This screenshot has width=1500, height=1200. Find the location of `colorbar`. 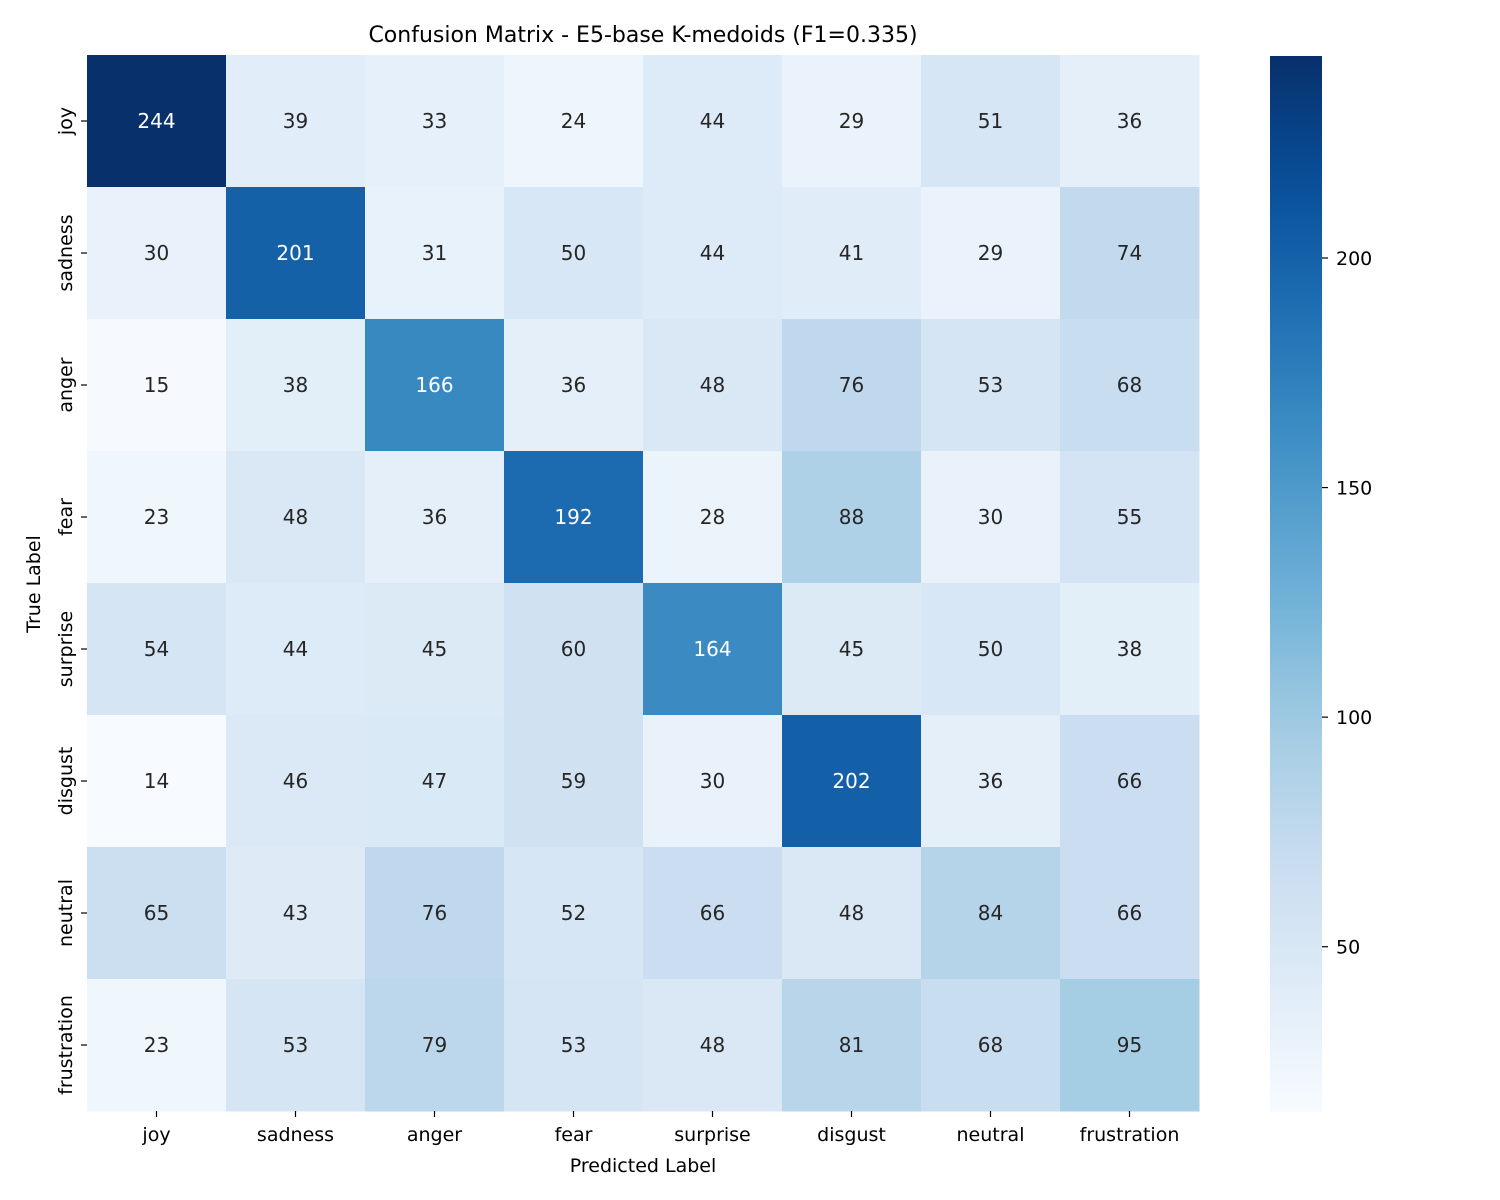

colorbar is located at coordinates (1296, 584).